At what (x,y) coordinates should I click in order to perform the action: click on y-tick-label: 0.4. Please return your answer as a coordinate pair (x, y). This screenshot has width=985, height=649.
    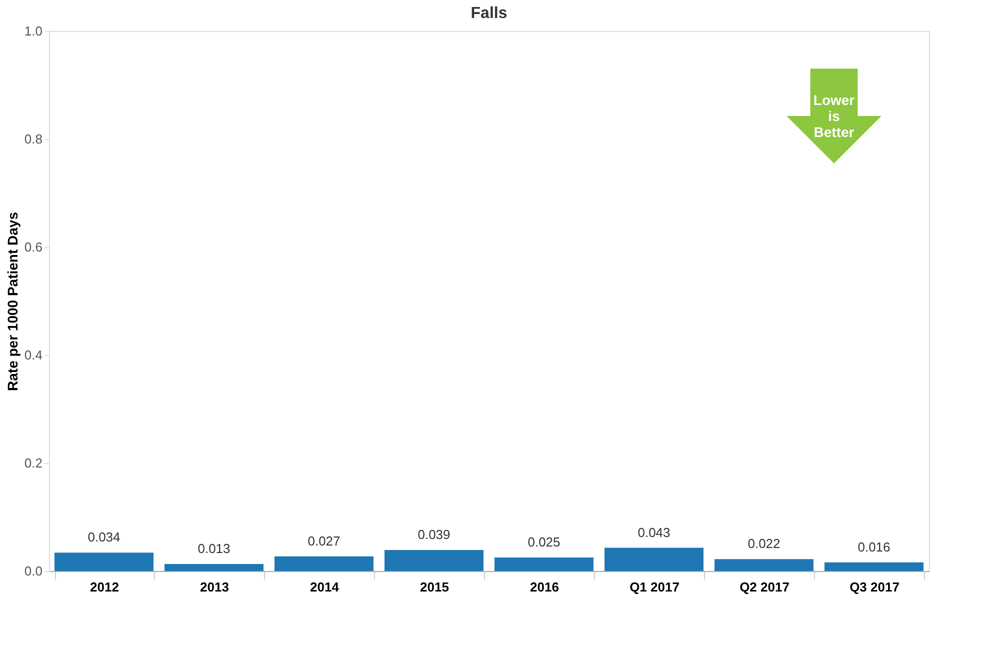
    Looking at the image, I should click on (33, 355).